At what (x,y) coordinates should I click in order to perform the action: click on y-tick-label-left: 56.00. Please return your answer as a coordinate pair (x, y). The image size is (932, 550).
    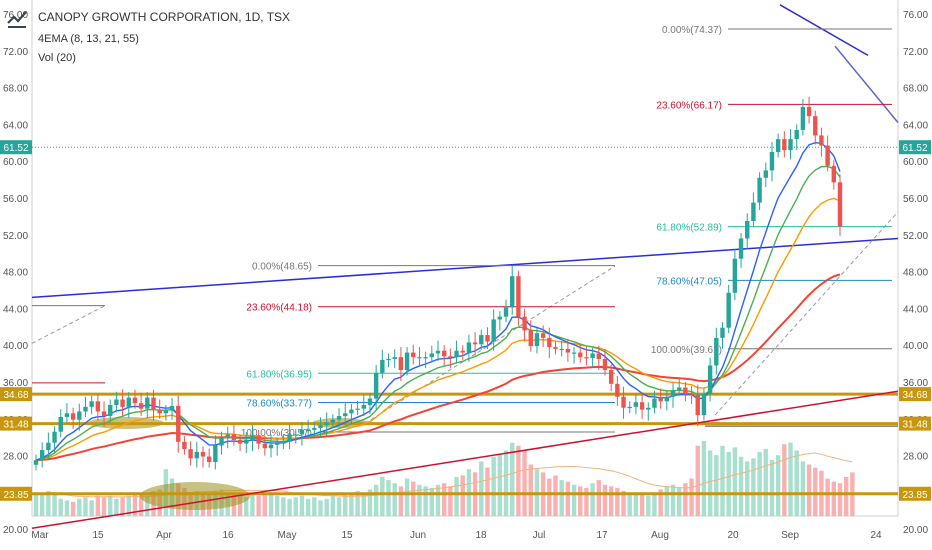
    Looking at the image, I should click on (15, 199).